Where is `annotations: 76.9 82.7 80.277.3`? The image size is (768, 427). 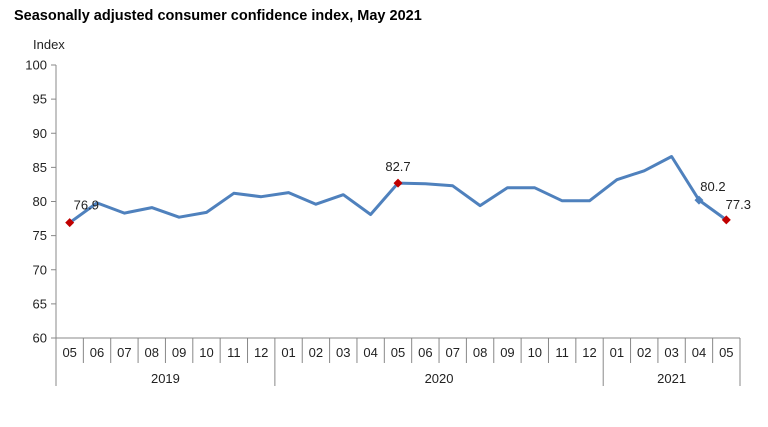
annotations: 76.9 82.7 80.277.3 is located at coordinates (408, 193).